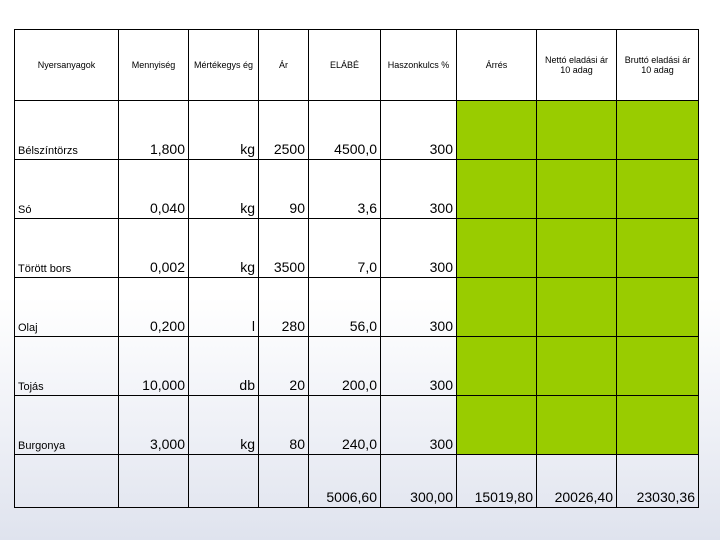 The width and height of the screenshot is (720, 540). What do you see at coordinates (496, 65) in the screenshot?
I see `header-cell: Árrés` at bounding box center [496, 65].